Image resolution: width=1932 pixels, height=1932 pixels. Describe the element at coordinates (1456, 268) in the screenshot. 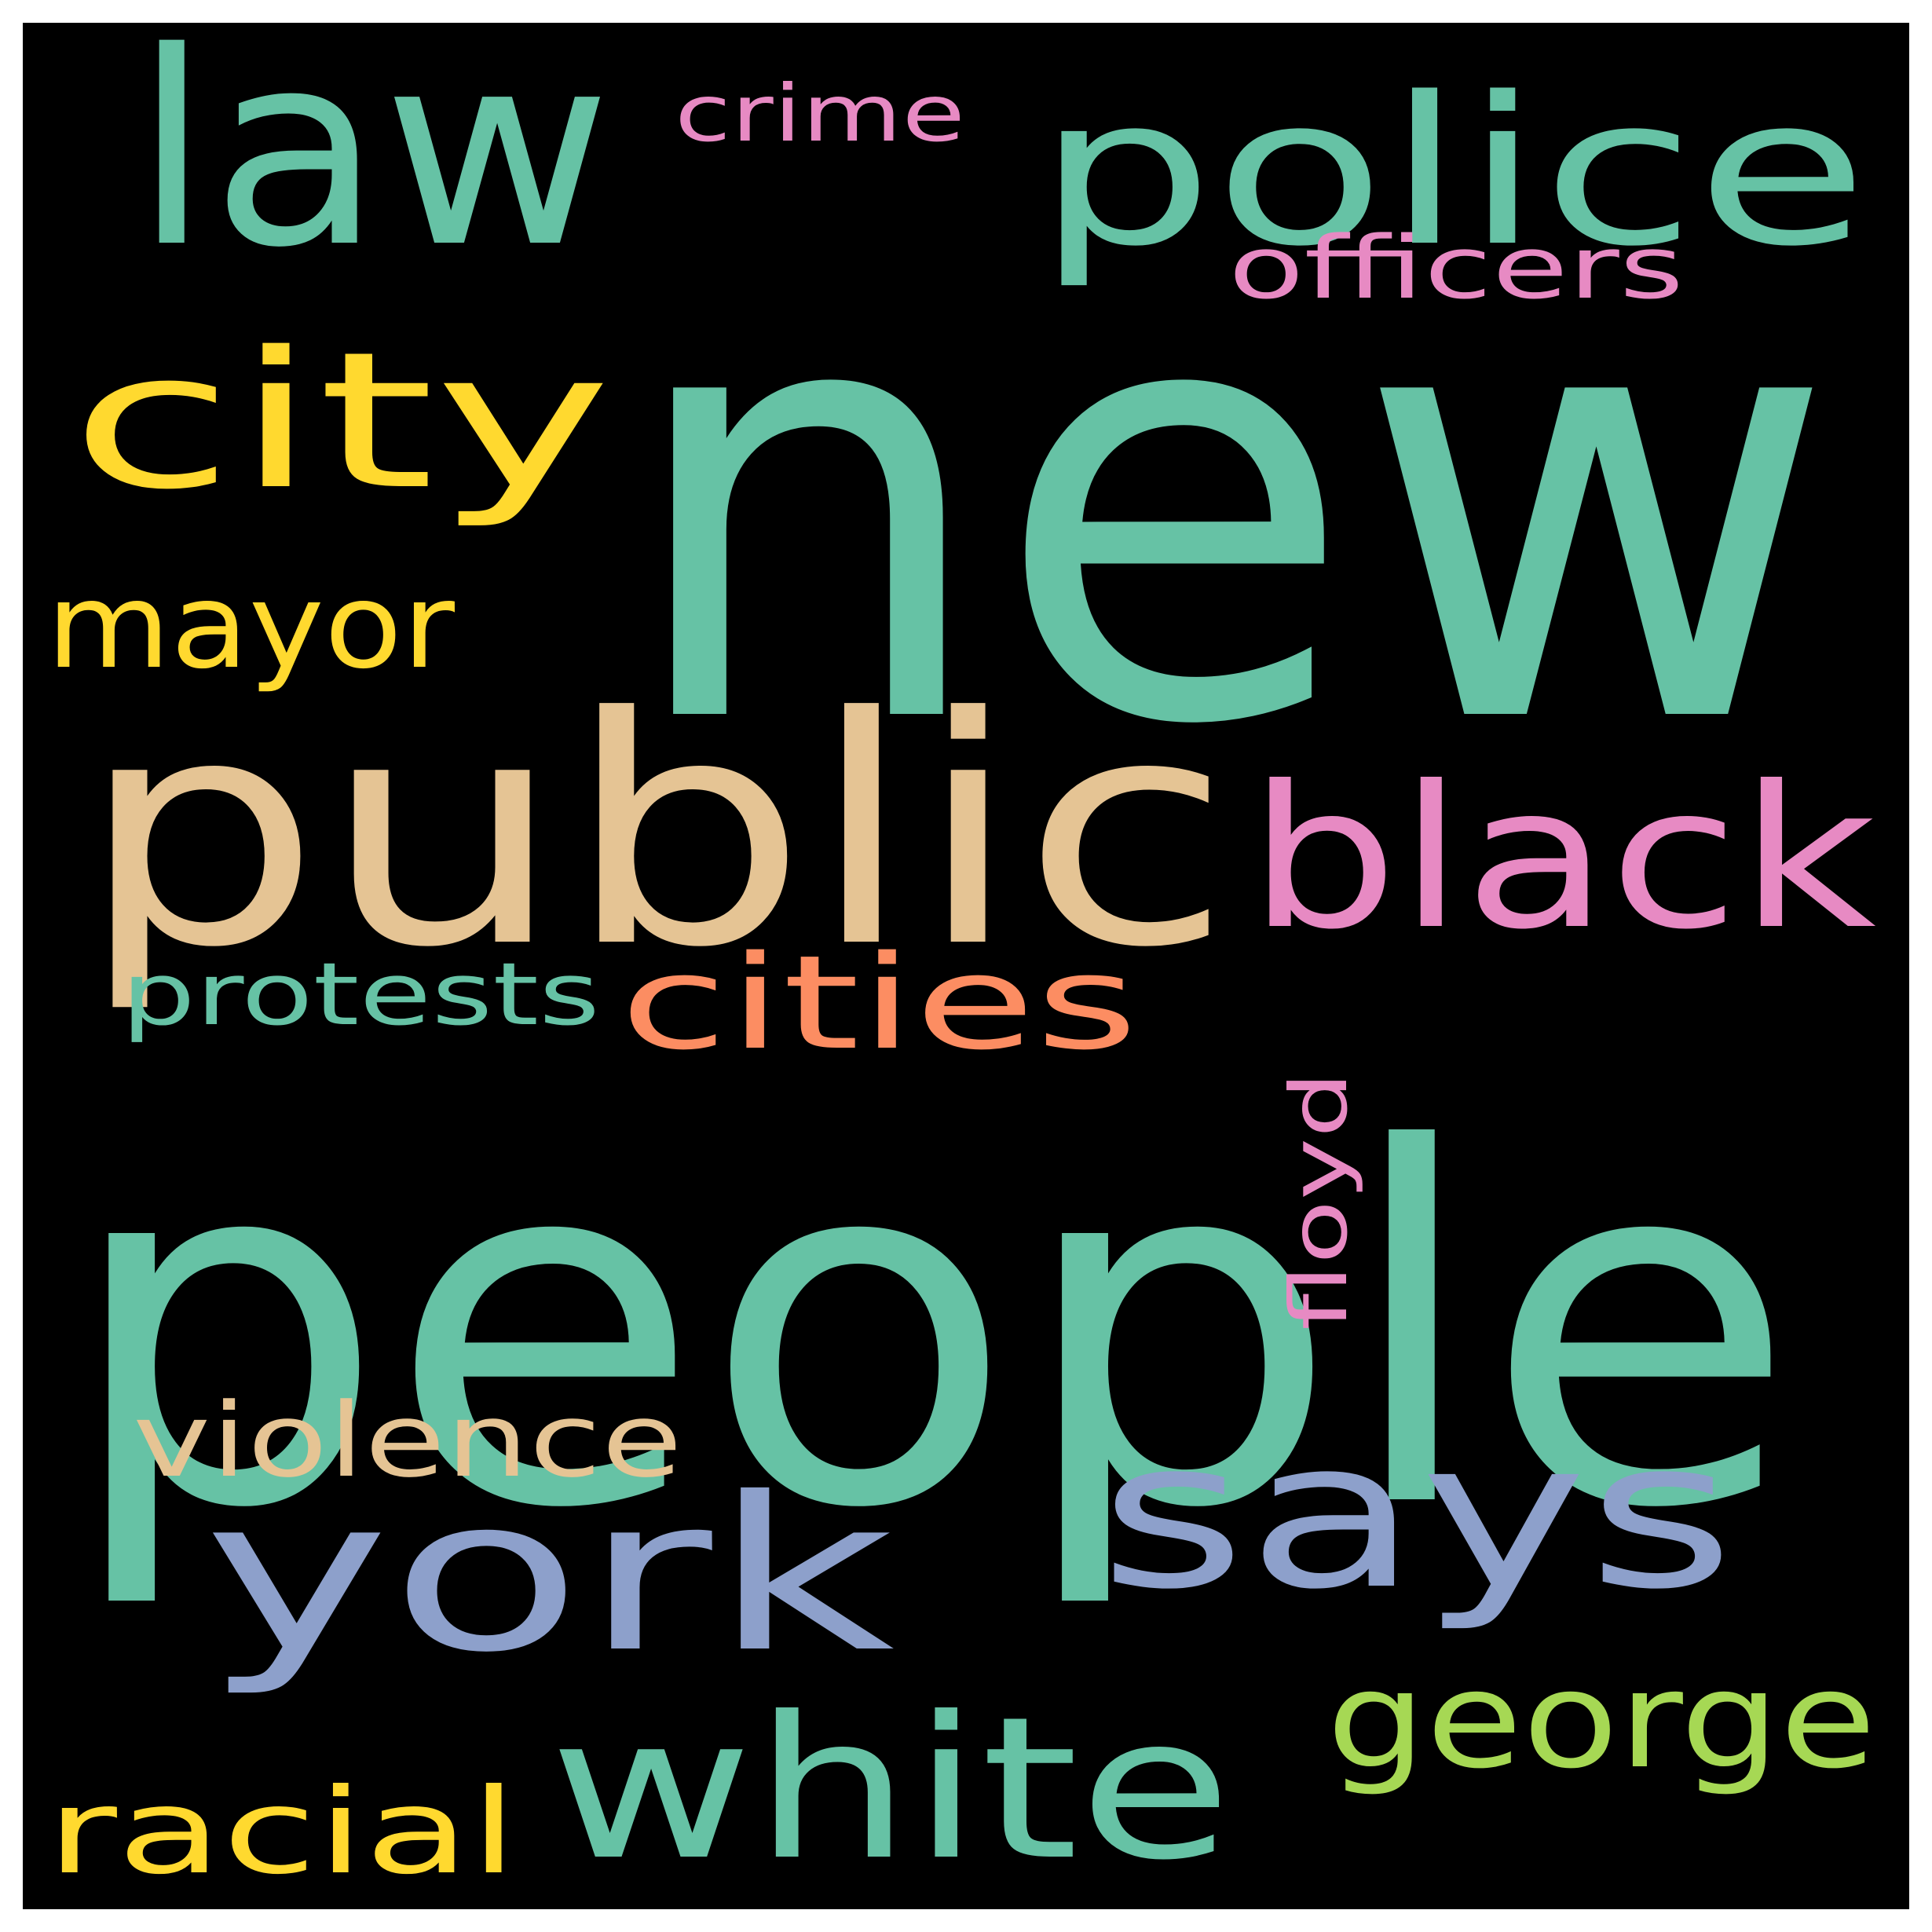

I see `word-officers: officers` at that location.